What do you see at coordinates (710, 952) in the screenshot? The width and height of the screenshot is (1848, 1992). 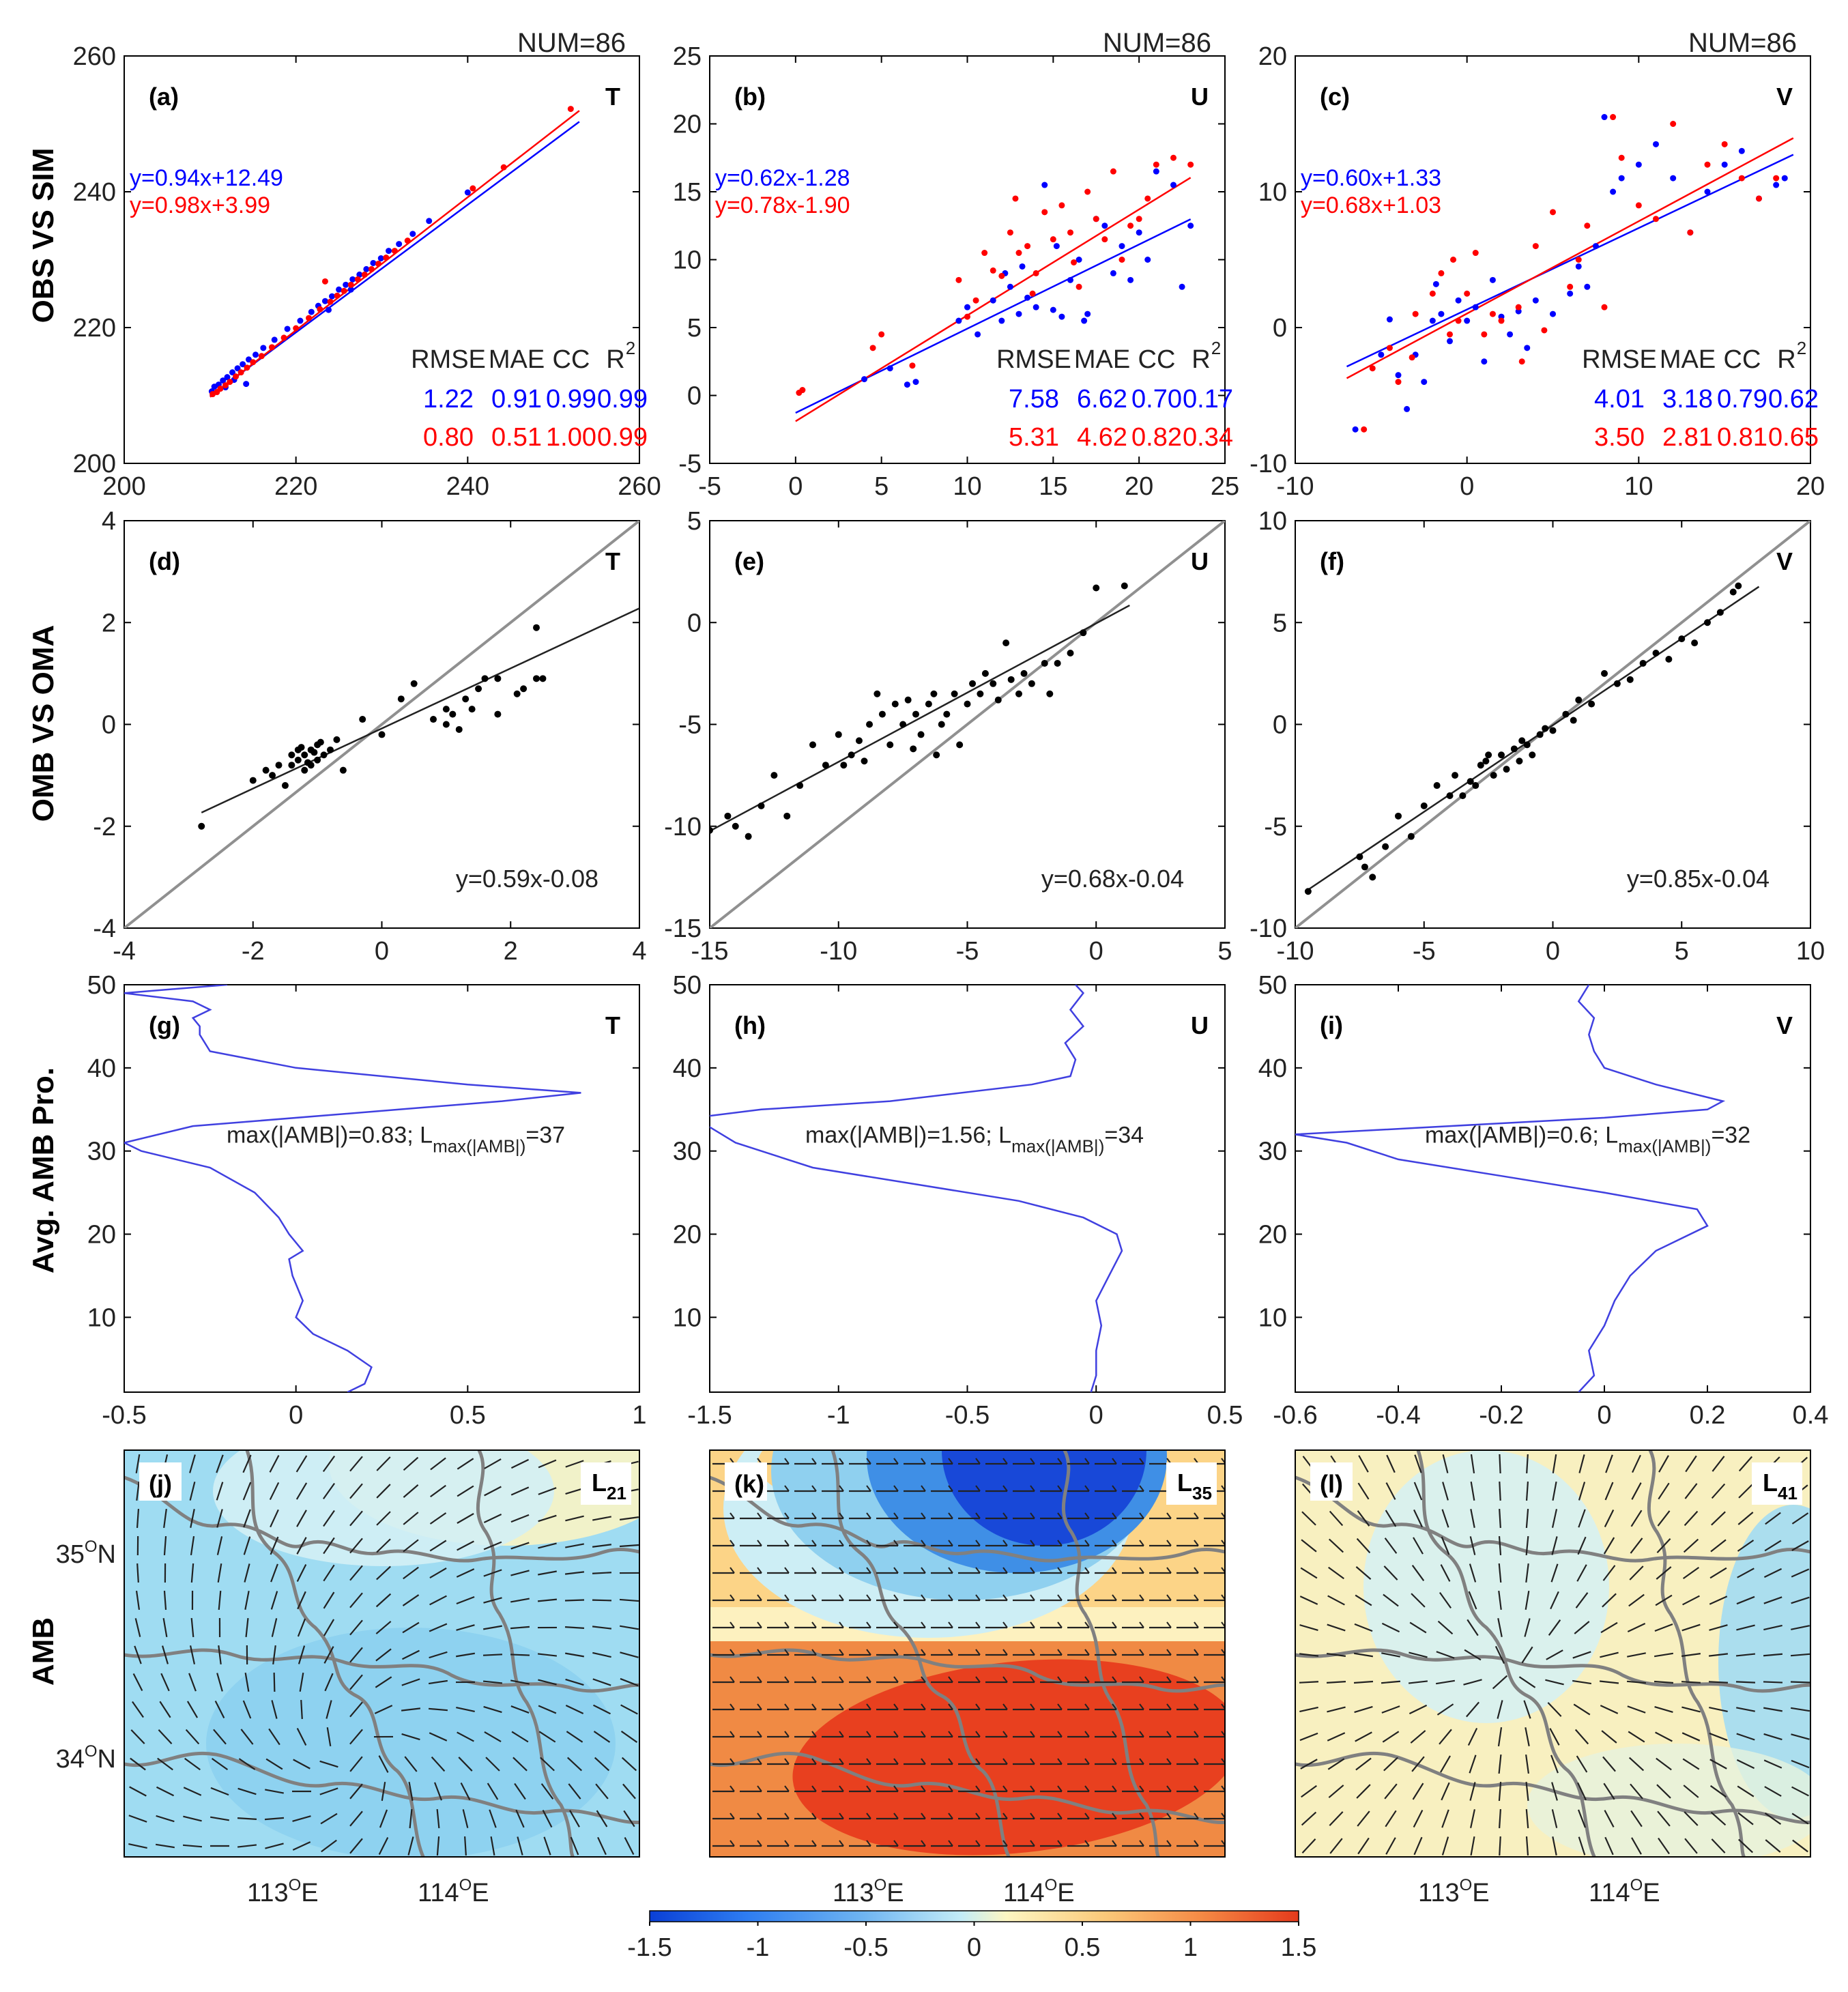 I see `x-tick-label: -15` at bounding box center [710, 952].